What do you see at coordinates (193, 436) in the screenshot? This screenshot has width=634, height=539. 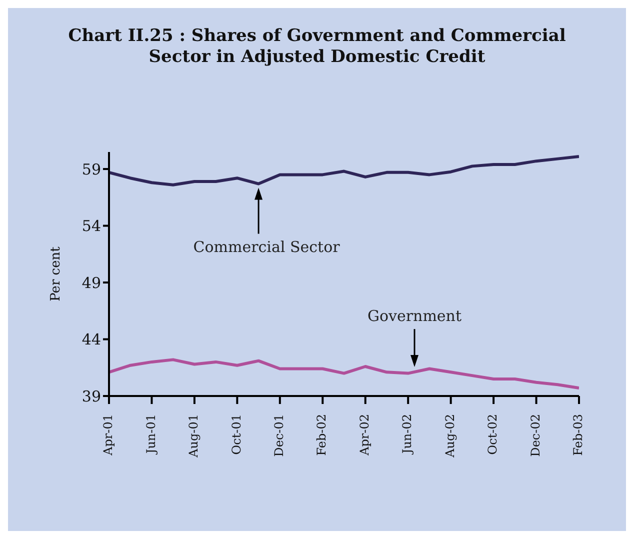 I see `x-tick-label: Aug-01` at bounding box center [193, 436].